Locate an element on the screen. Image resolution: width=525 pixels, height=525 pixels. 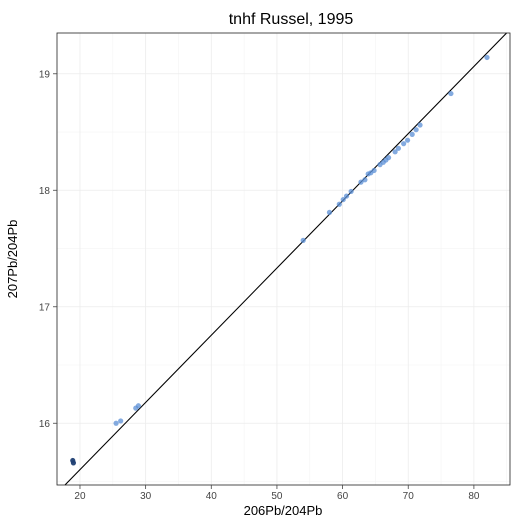
y-tick-label: 16 is located at coordinates (45, 424).